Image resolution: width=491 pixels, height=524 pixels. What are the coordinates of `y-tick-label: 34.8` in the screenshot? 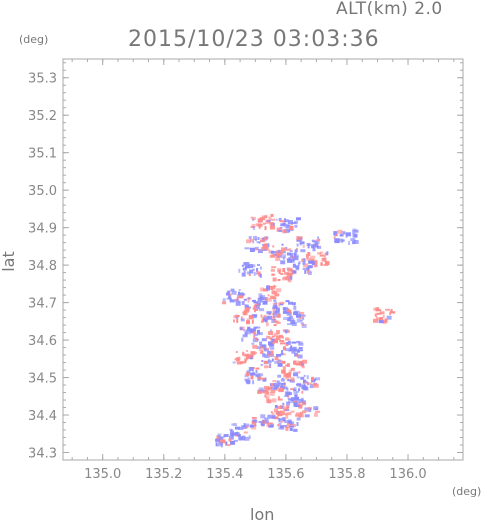 It's located at (42, 266).